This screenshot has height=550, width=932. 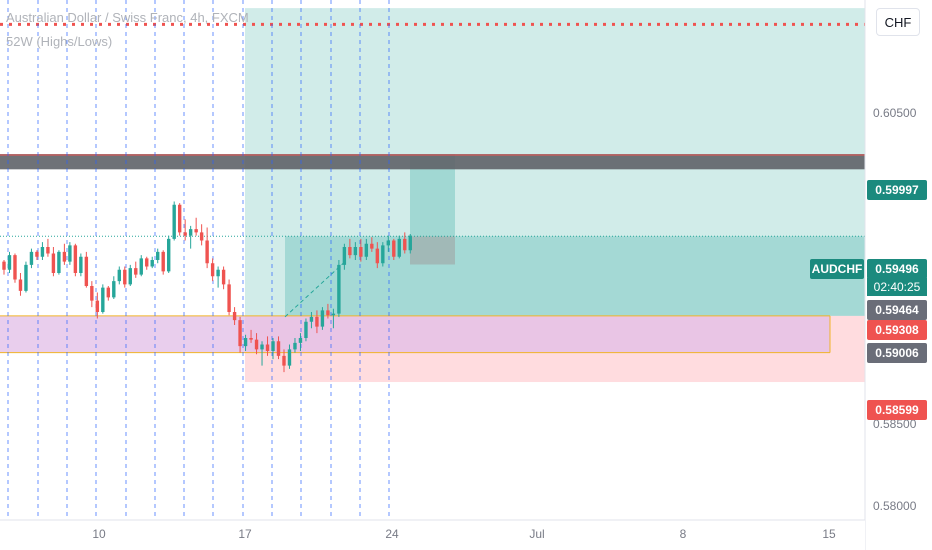 I want to click on x-tick-label: 17, so click(x=245, y=534).